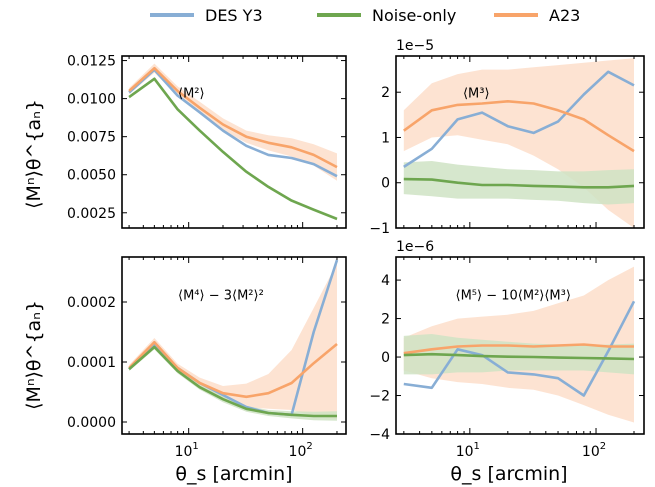  Describe the element at coordinates (91, 303) in the screenshot. I see `y-tick-label: 0.0002` at that location.